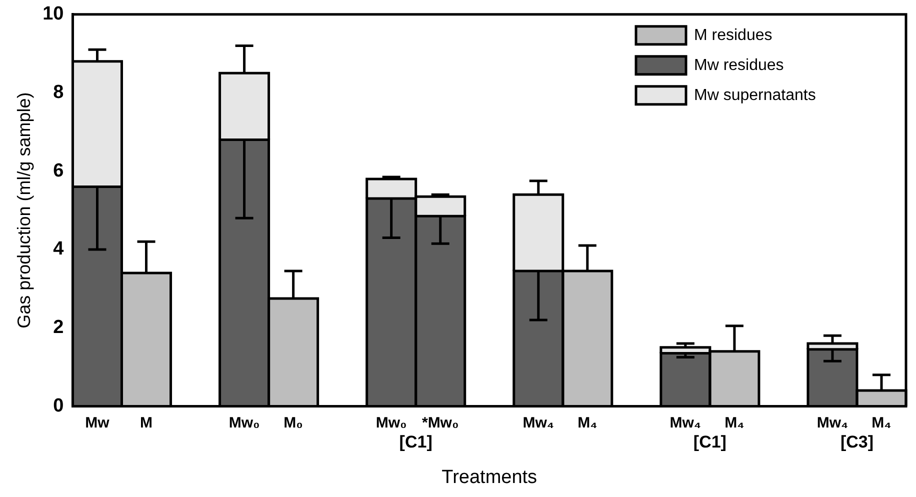 This screenshot has width=916, height=497. I want to click on x-axis-title: Treatments, so click(490, 477).